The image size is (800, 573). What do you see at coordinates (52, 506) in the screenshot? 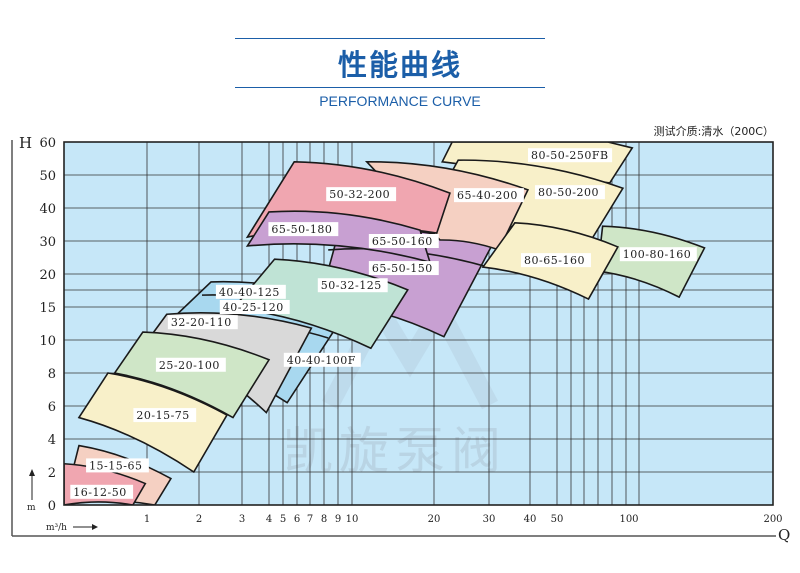
I see `y-tick-label: 0` at bounding box center [52, 506].